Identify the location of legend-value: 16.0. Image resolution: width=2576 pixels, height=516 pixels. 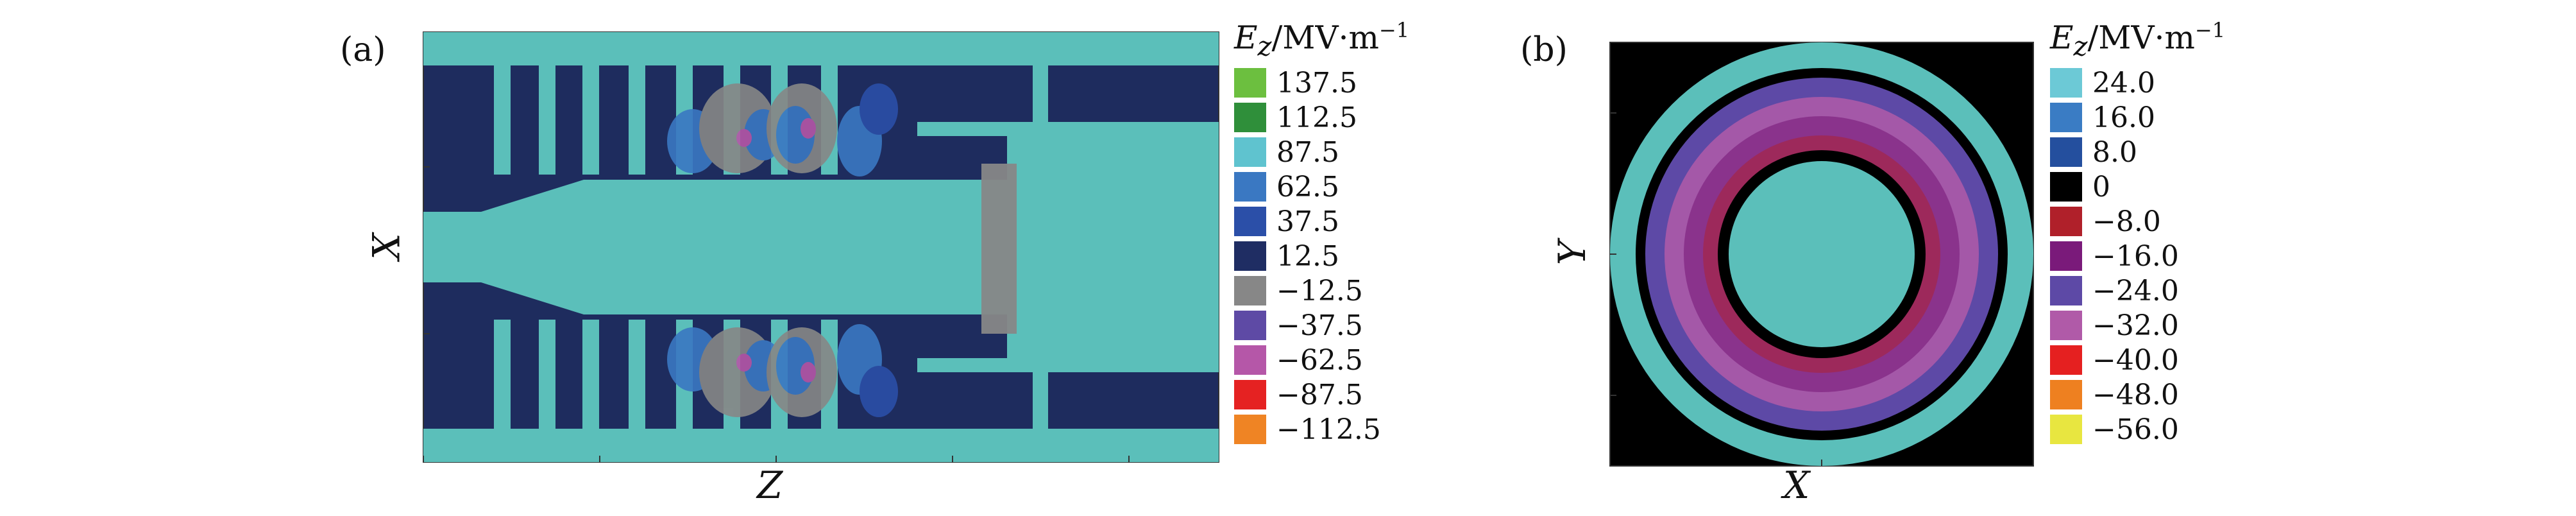
(2123, 117).